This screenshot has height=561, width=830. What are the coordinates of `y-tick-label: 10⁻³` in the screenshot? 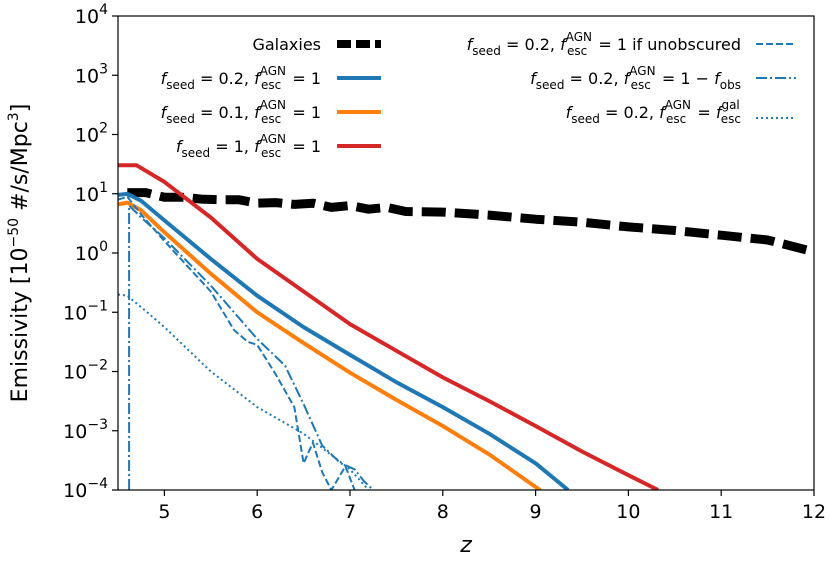 It's located at (85, 430).